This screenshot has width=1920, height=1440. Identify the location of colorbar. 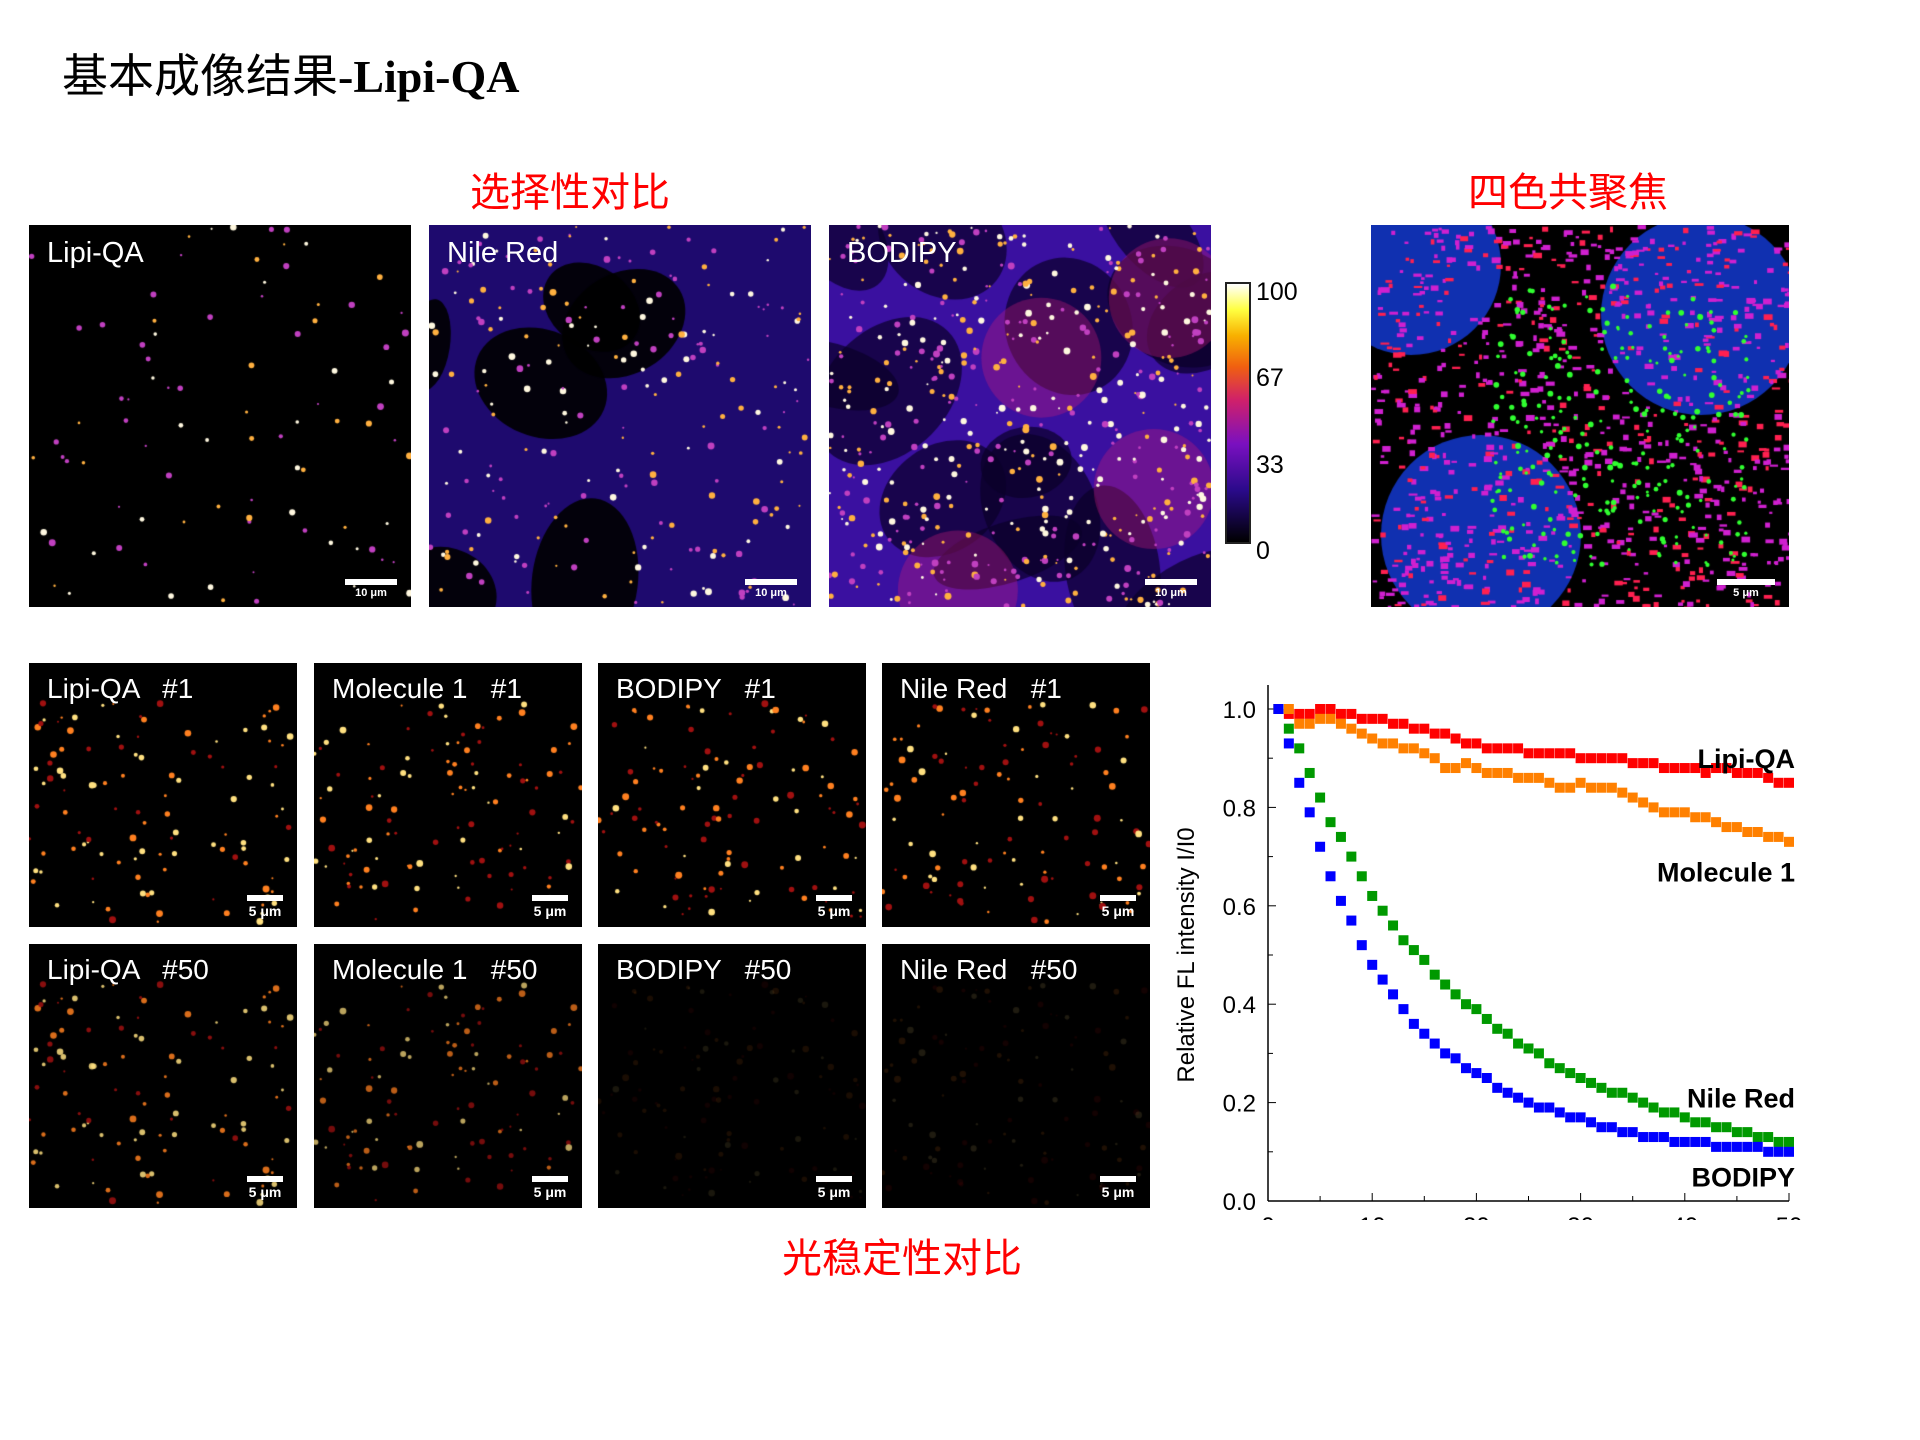
(1238, 413).